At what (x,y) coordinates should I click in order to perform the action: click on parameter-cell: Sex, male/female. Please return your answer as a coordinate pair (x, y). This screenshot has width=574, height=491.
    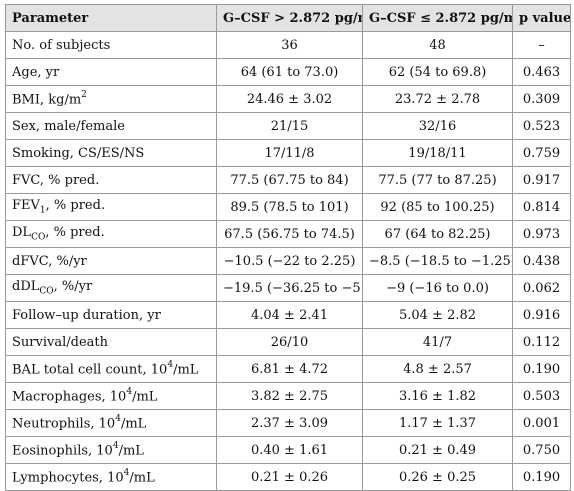
    Looking at the image, I should click on (111, 126).